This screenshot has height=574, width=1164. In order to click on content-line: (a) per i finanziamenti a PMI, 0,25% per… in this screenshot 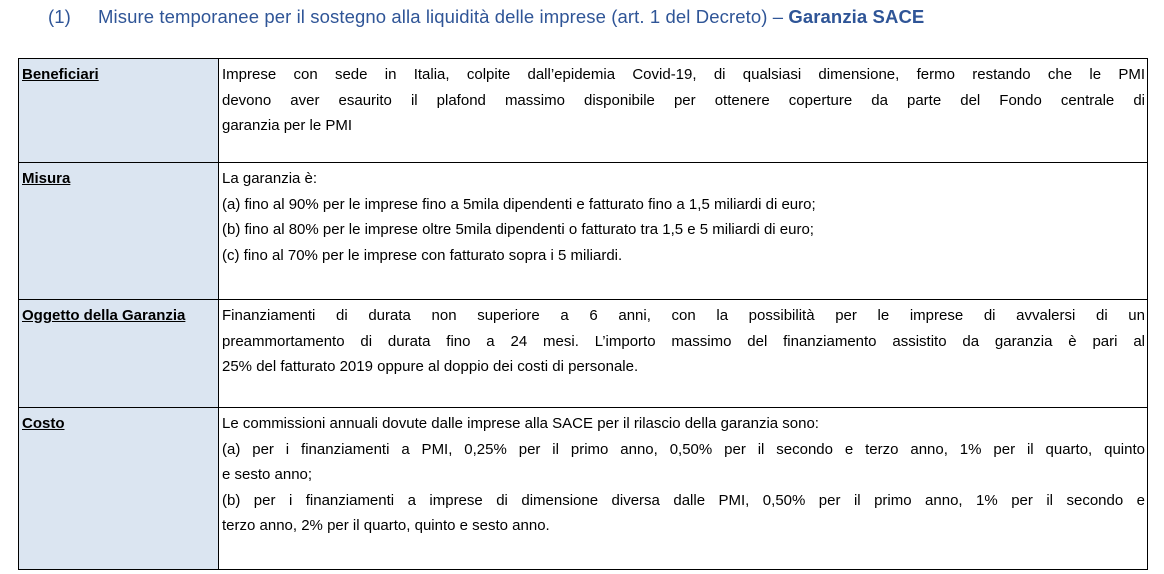, I will do `click(683, 449)`.